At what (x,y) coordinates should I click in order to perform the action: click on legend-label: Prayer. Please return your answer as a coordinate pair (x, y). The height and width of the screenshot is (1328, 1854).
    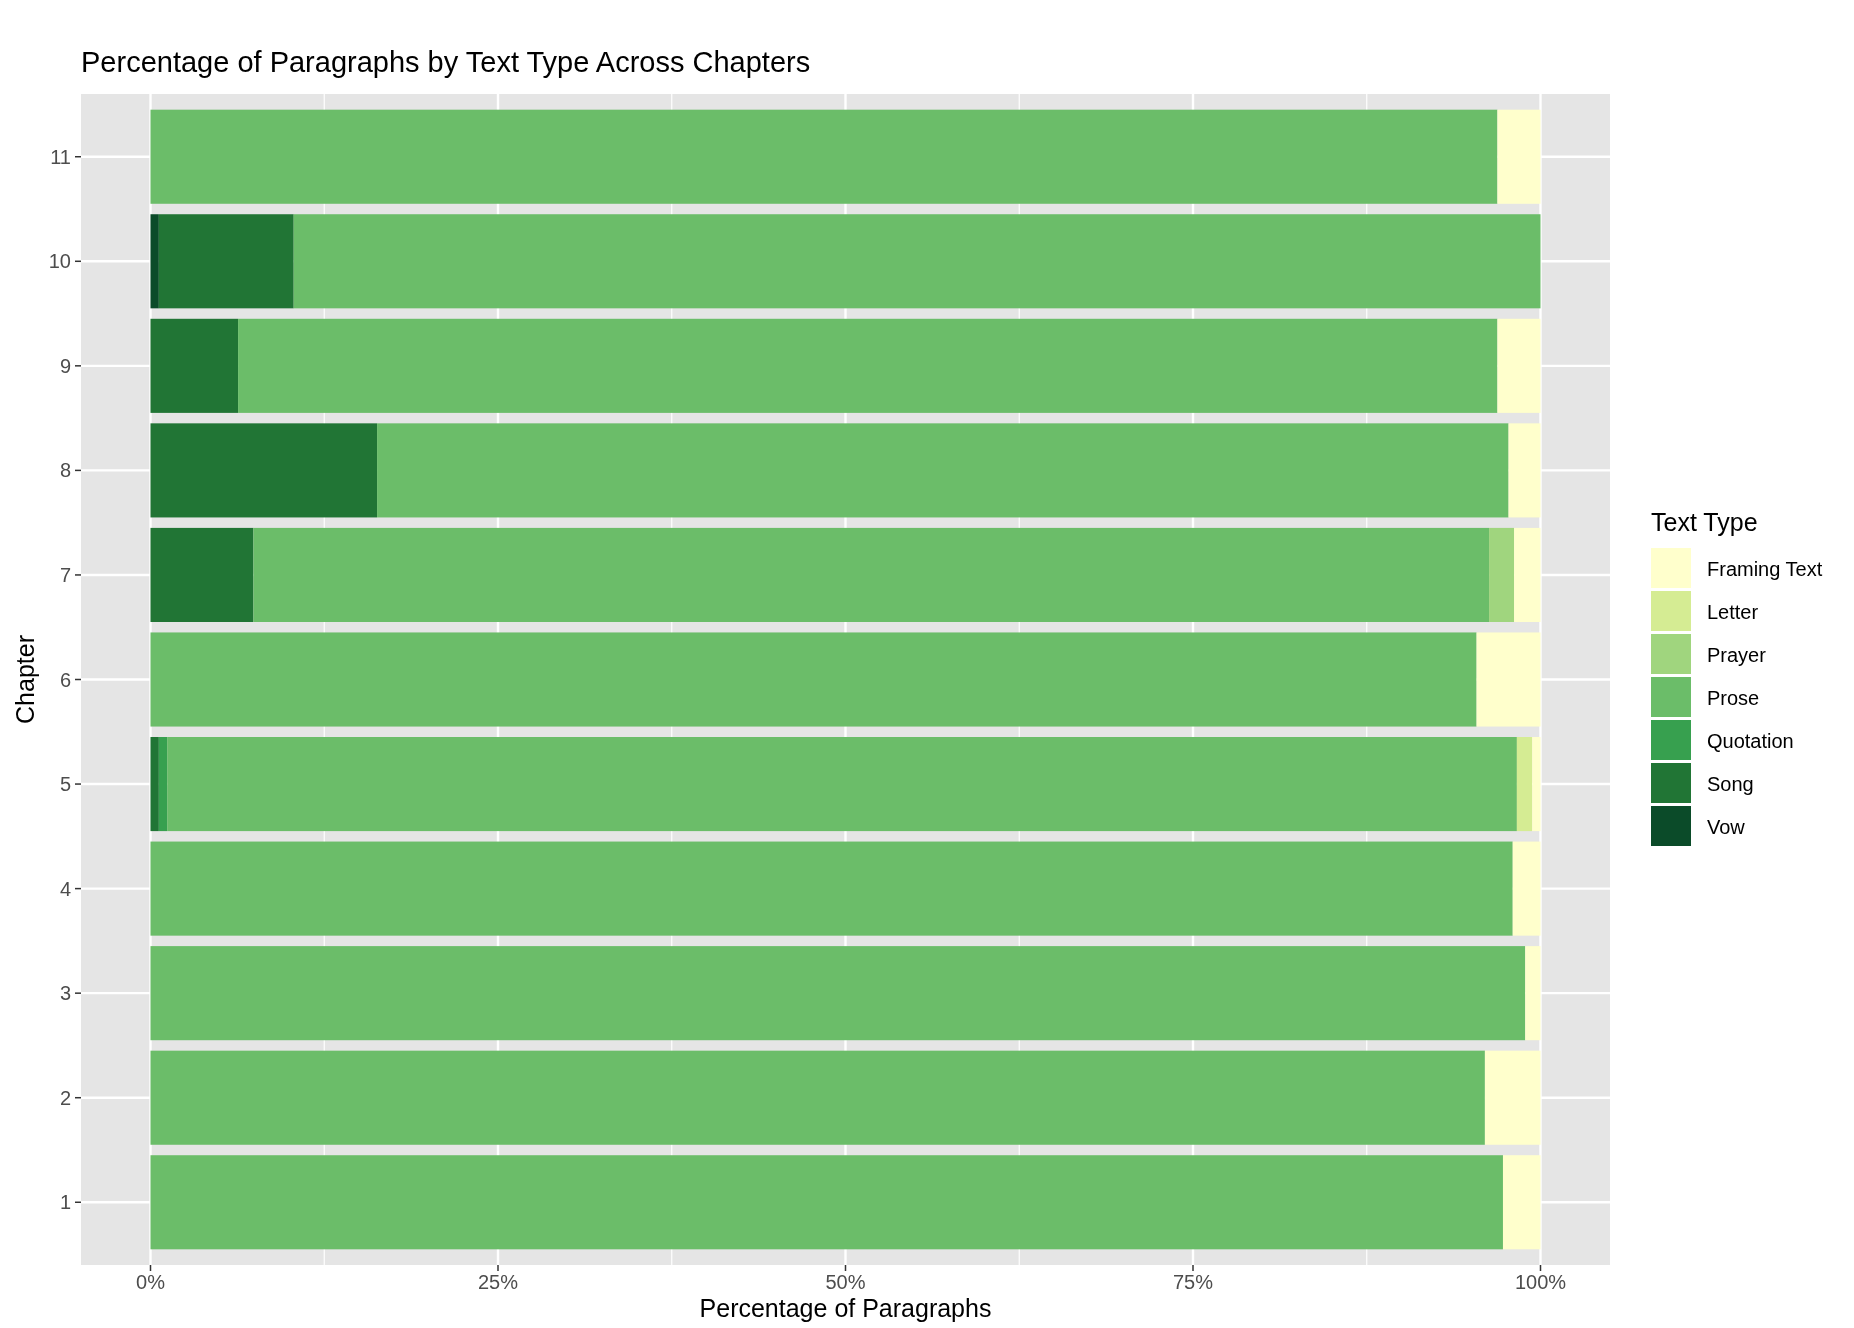
    Looking at the image, I should click on (1737, 655).